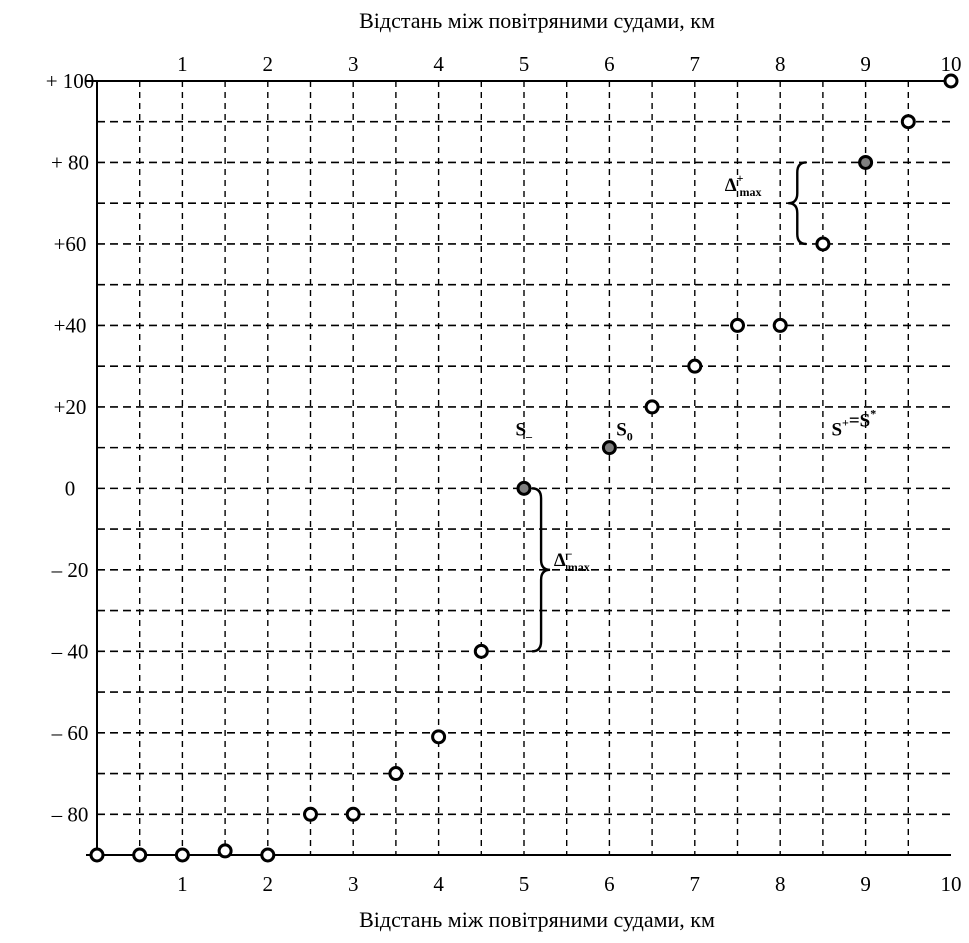  Describe the element at coordinates (609, 64) in the screenshot. I see `x-tick-label-top: 6` at that location.